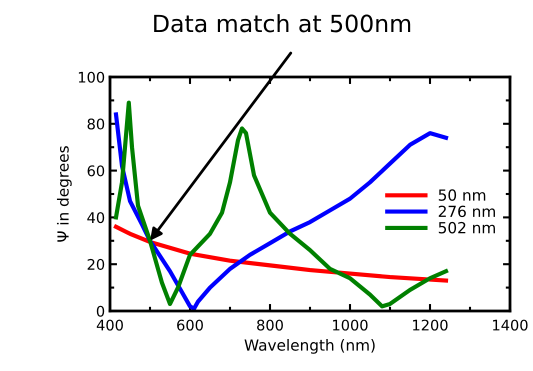 The height and width of the screenshot is (371, 533). What do you see at coordinates (282, 23) in the screenshot?
I see `annotation: Data match at 500nm` at bounding box center [282, 23].